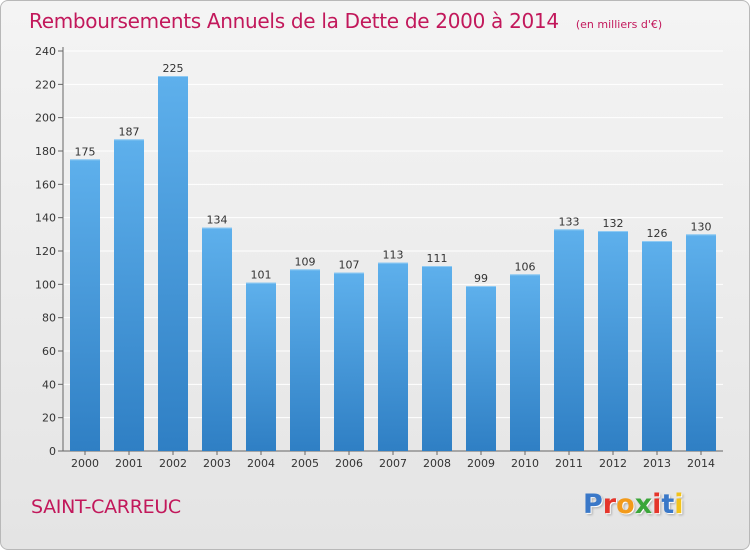 The height and width of the screenshot is (550, 750). Describe the element at coordinates (569, 221) in the screenshot. I see `data-label-2011: 133` at that location.